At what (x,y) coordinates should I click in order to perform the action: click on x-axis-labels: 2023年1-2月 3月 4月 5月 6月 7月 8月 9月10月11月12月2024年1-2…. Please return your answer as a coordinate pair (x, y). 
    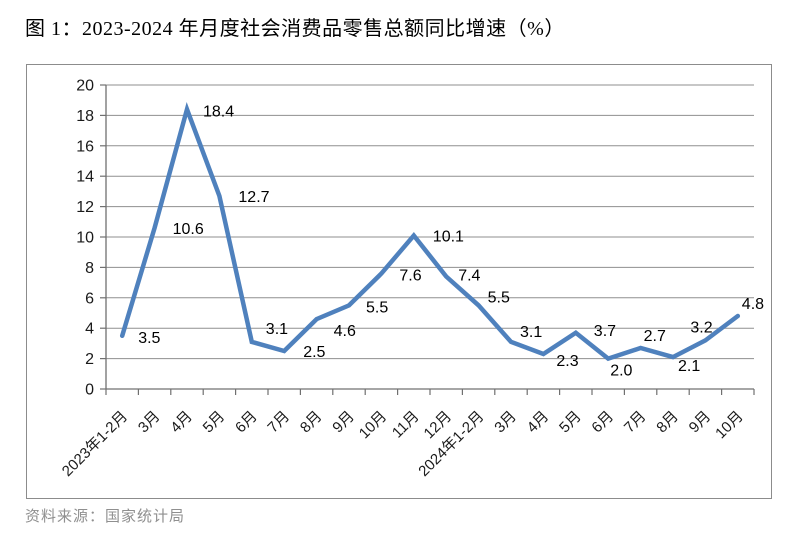
    Looking at the image, I should click on (403, 444).